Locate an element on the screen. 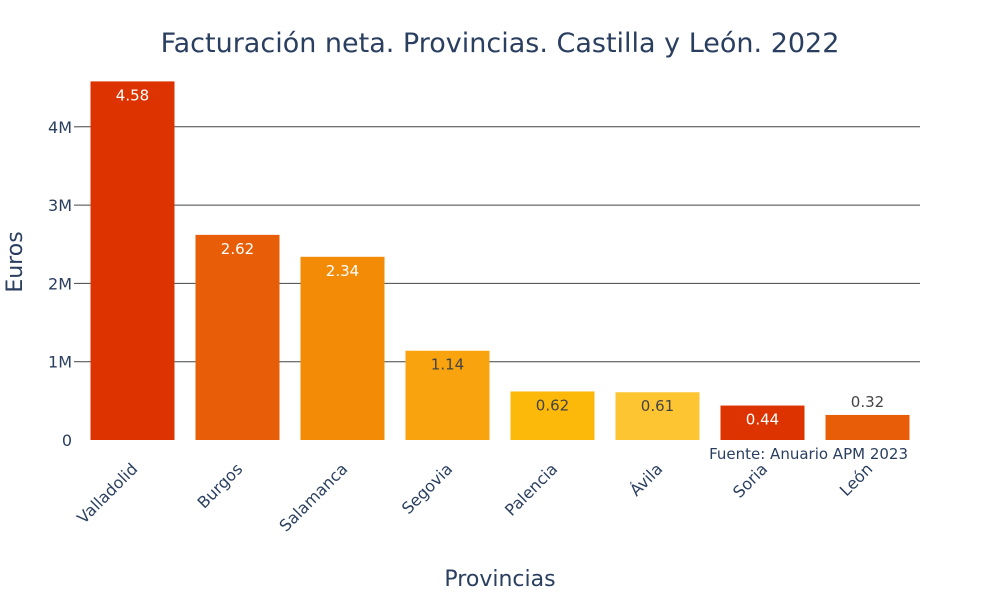 The image size is (1000, 600). y-tick-label: 1M is located at coordinates (60, 362).